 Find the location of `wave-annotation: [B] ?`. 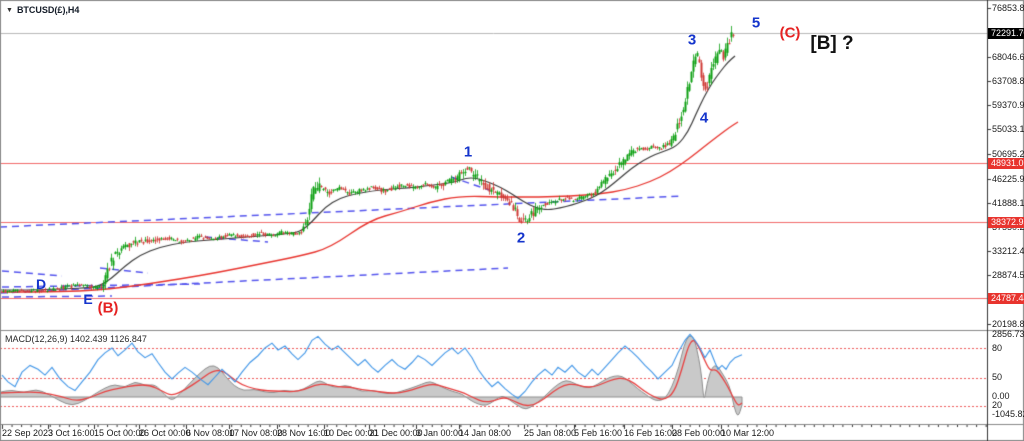

wave-annotation: [B] ? is located at coordinates (832, 43).